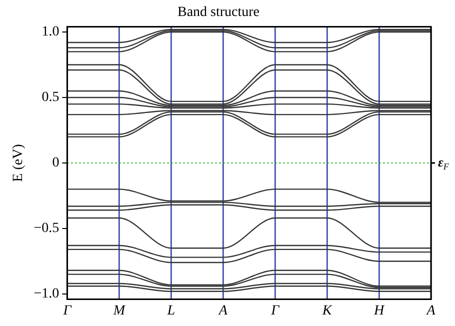  I want to click on x-tick-label: H, so click(378, 310).